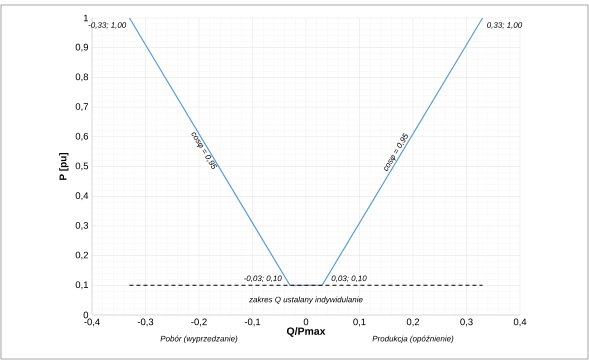 The image size is (589, 360). I want to click on x-axis-title: Q/Pmax, so click(306, 332).